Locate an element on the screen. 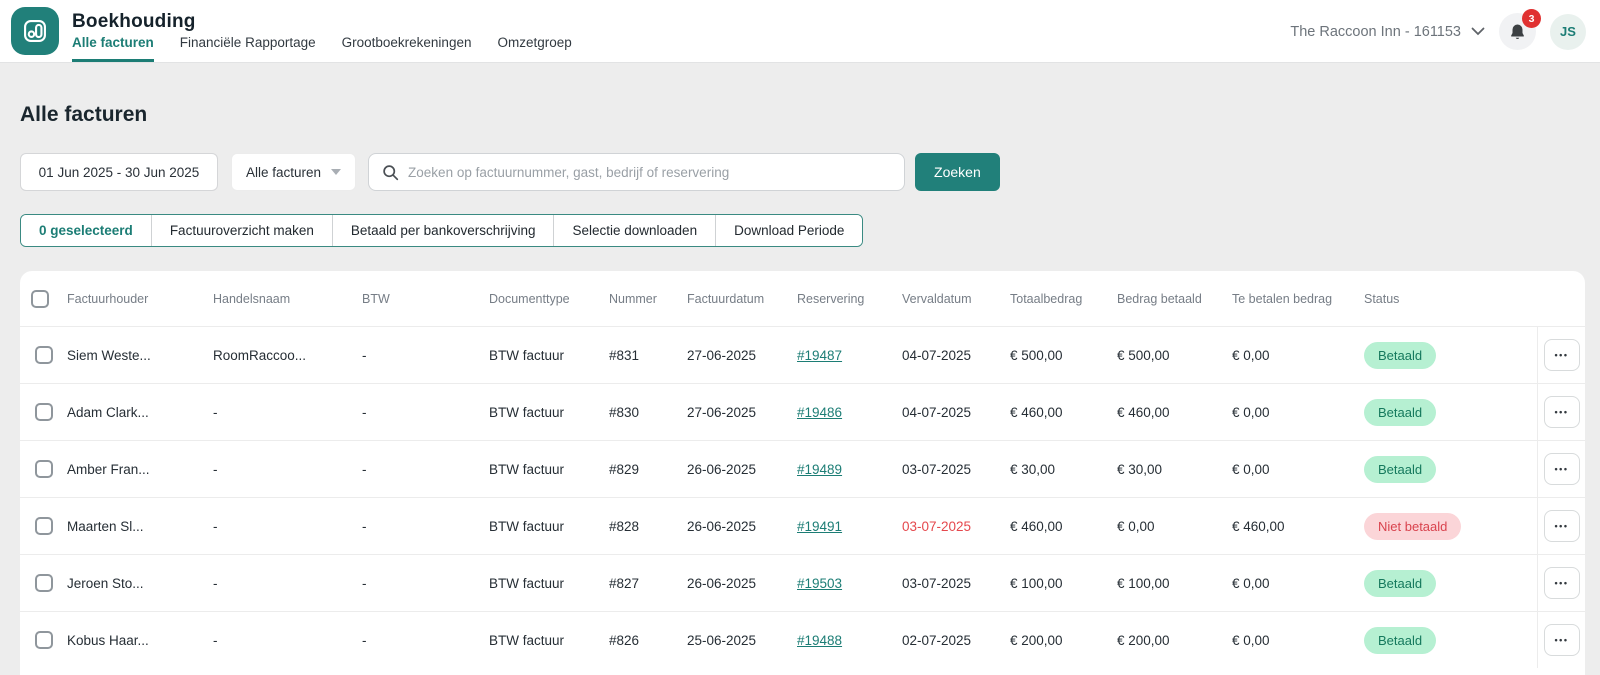 The height and width of the screenshot is (675, 1600). col-nummer: Nummer is located at coordinates (633, 298).